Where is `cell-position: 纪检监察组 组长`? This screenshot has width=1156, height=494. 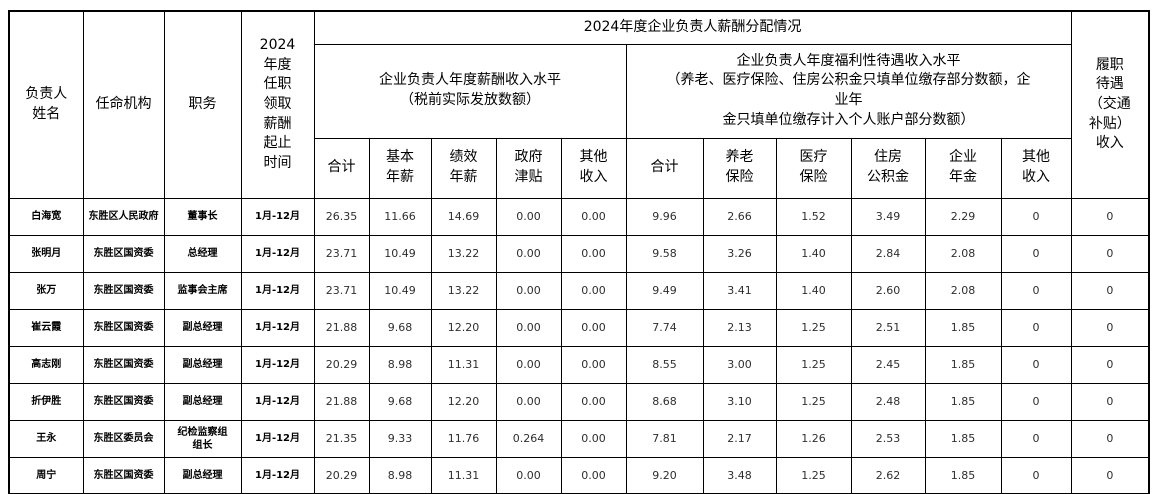
cell-position: 纪检监察组 组长 is located at coordinates (202, 438).